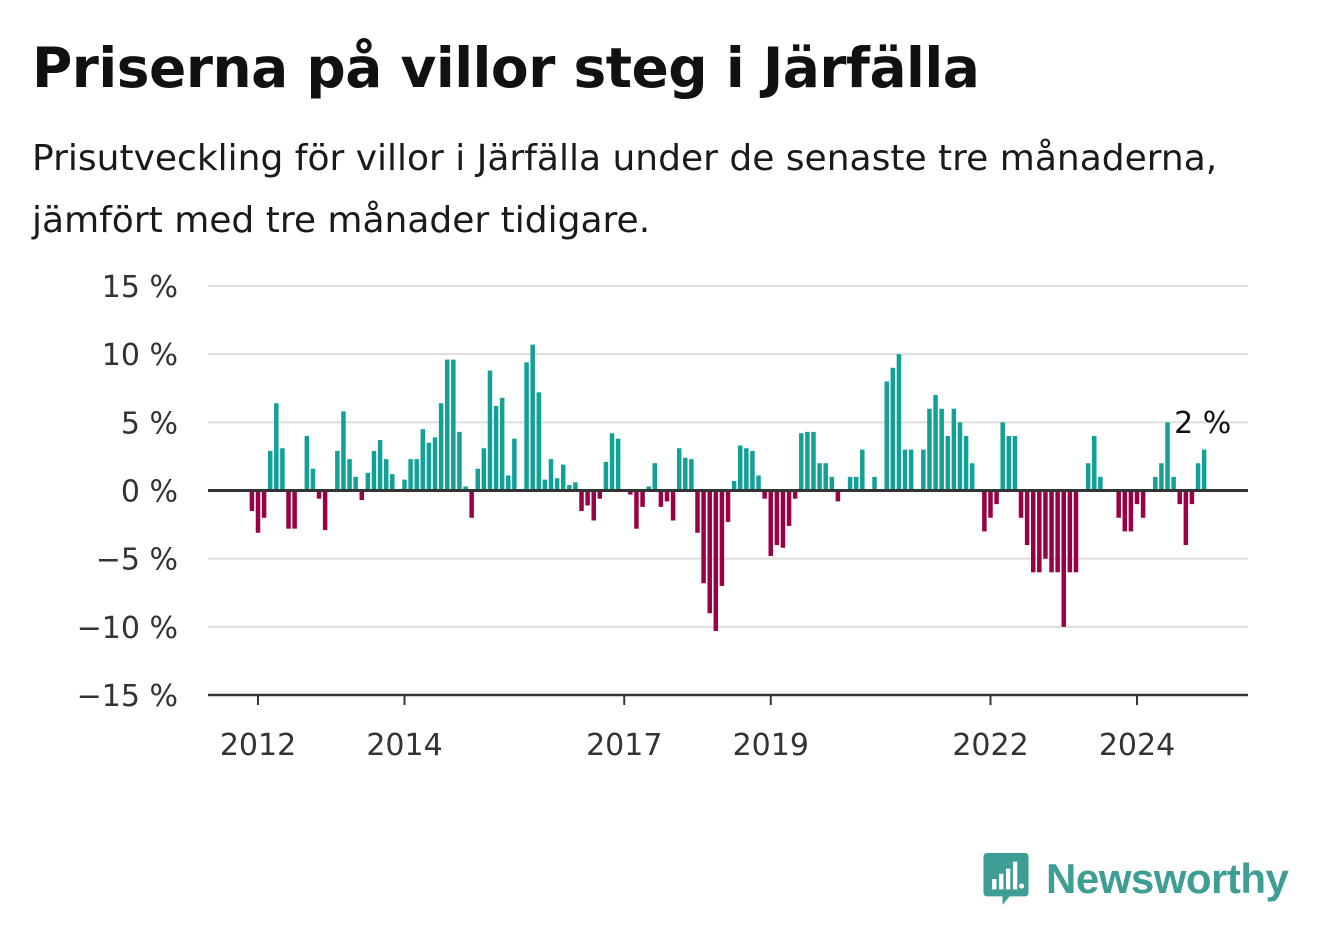  Describe the element at coordinates (990, 745) in the screenshot. I see `x-tick-label: 2022` at that location.